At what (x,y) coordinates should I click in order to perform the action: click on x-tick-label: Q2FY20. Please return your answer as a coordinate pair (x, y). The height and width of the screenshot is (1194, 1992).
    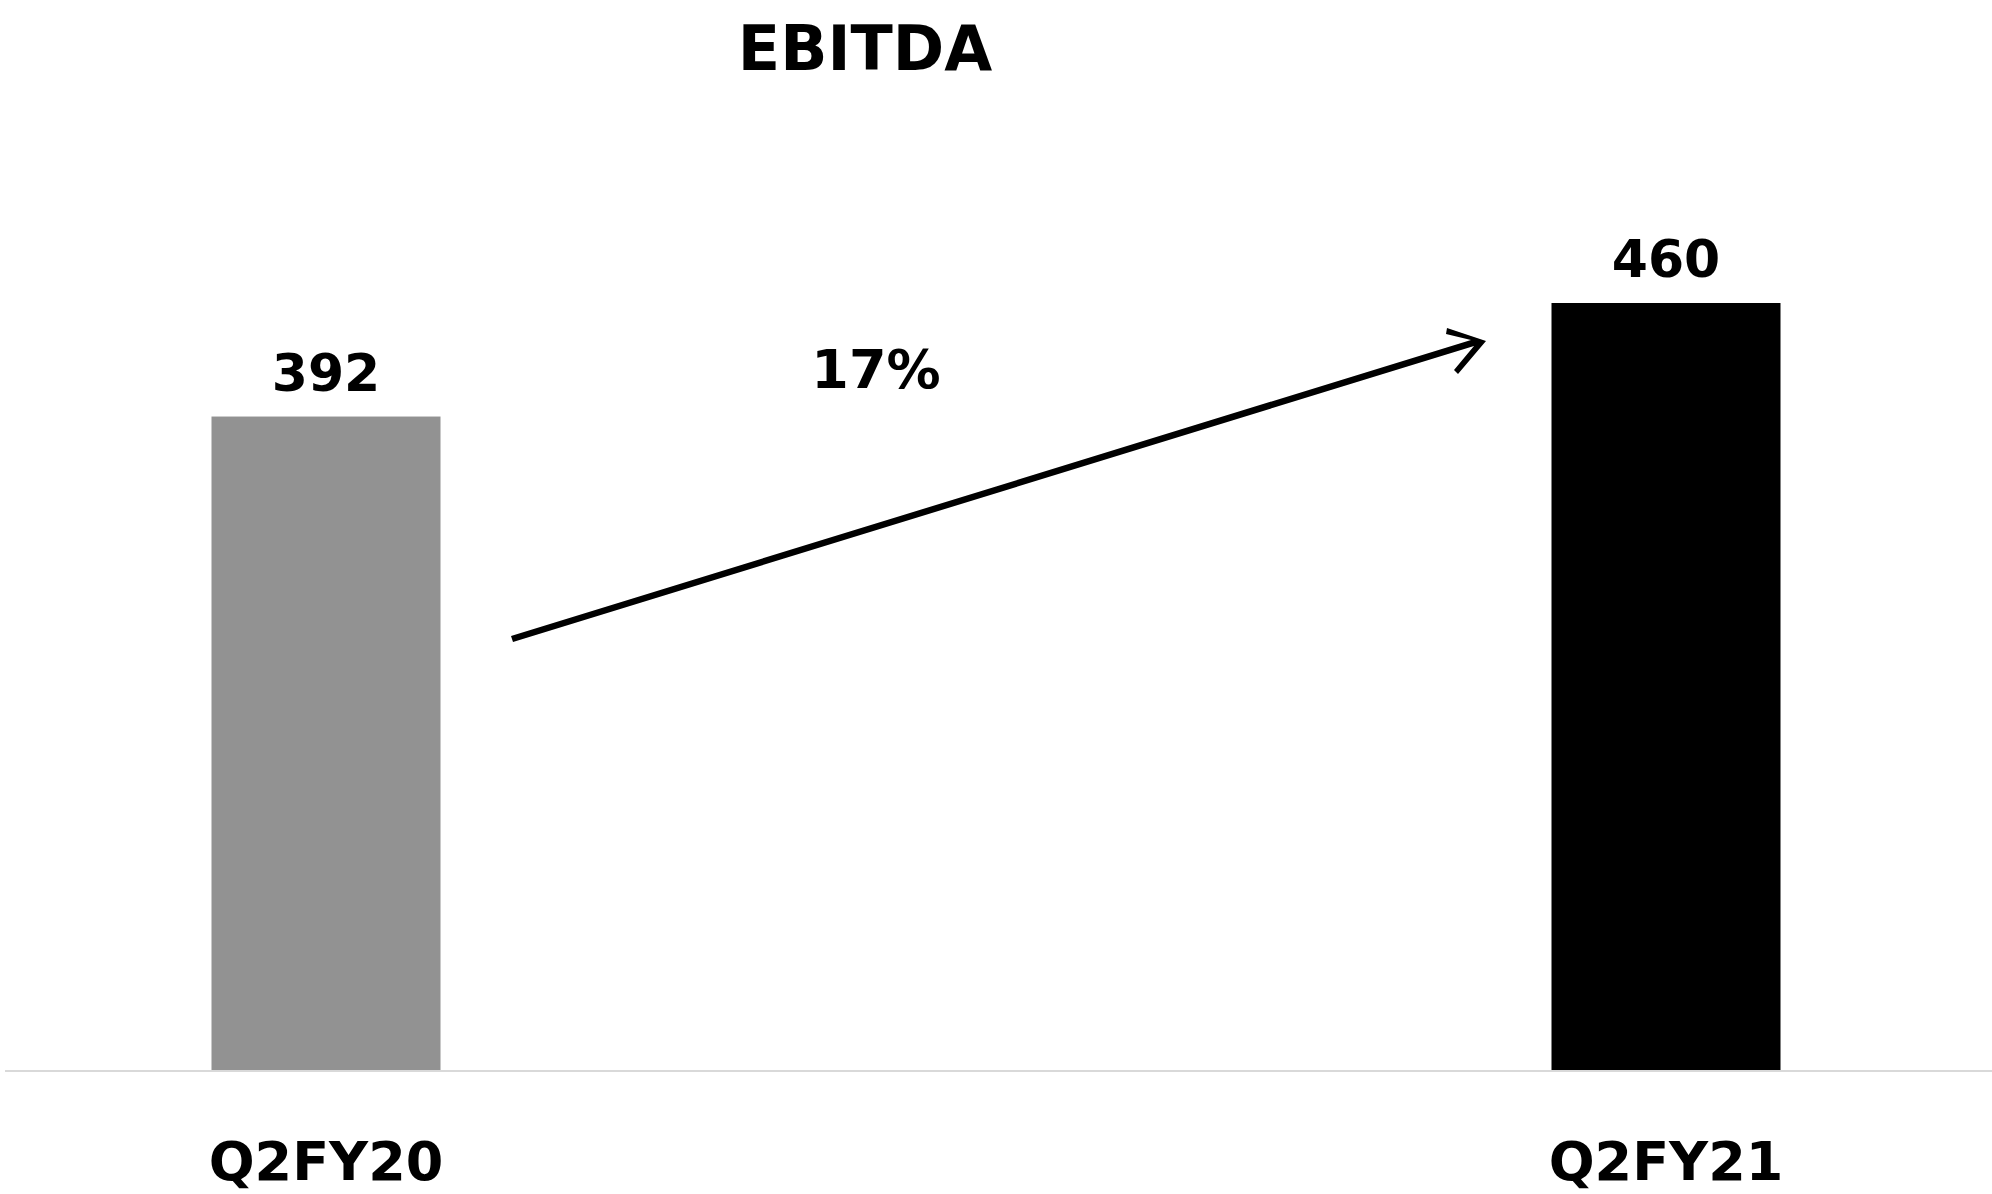
    Looking at the image, I should click on (326, 1161).